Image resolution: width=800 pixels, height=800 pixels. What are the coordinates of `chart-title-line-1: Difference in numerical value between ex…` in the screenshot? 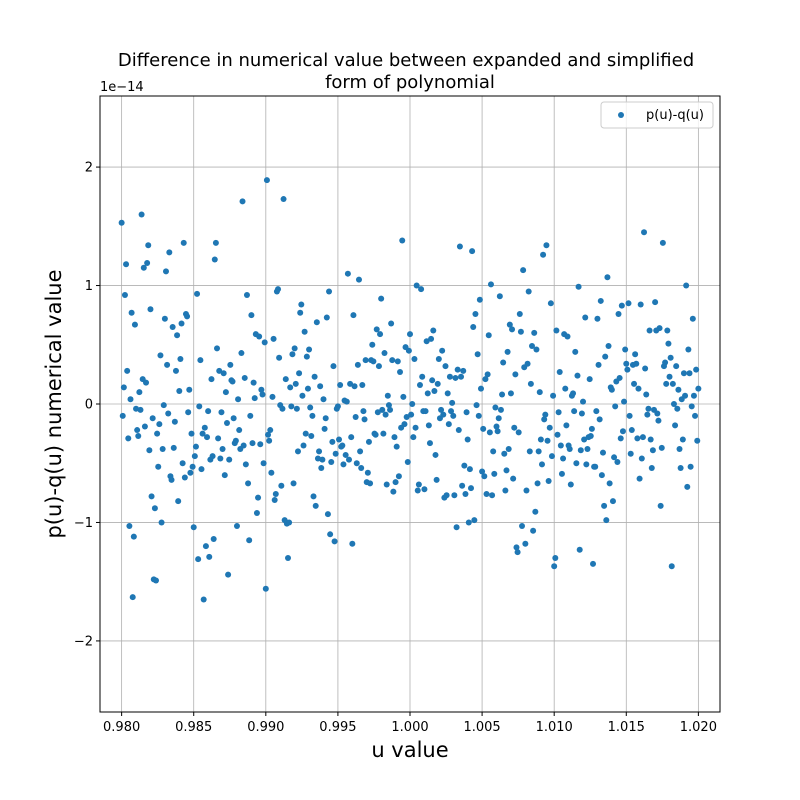 It's located at (406, 60).